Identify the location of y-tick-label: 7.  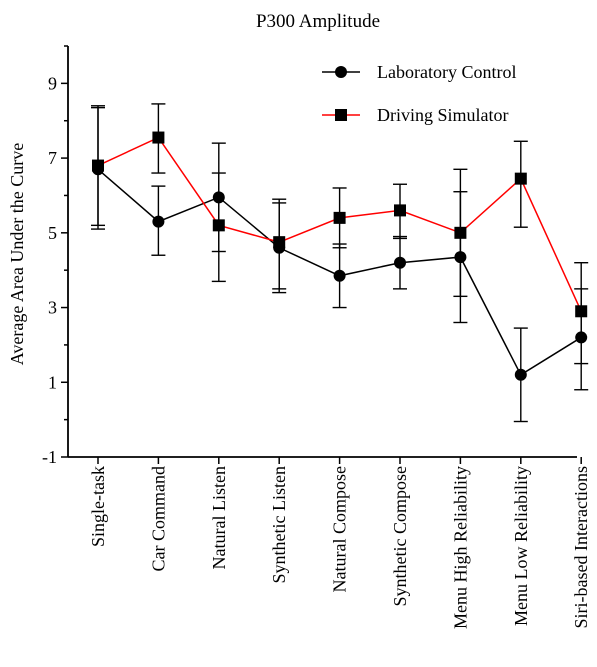
(52, 158).